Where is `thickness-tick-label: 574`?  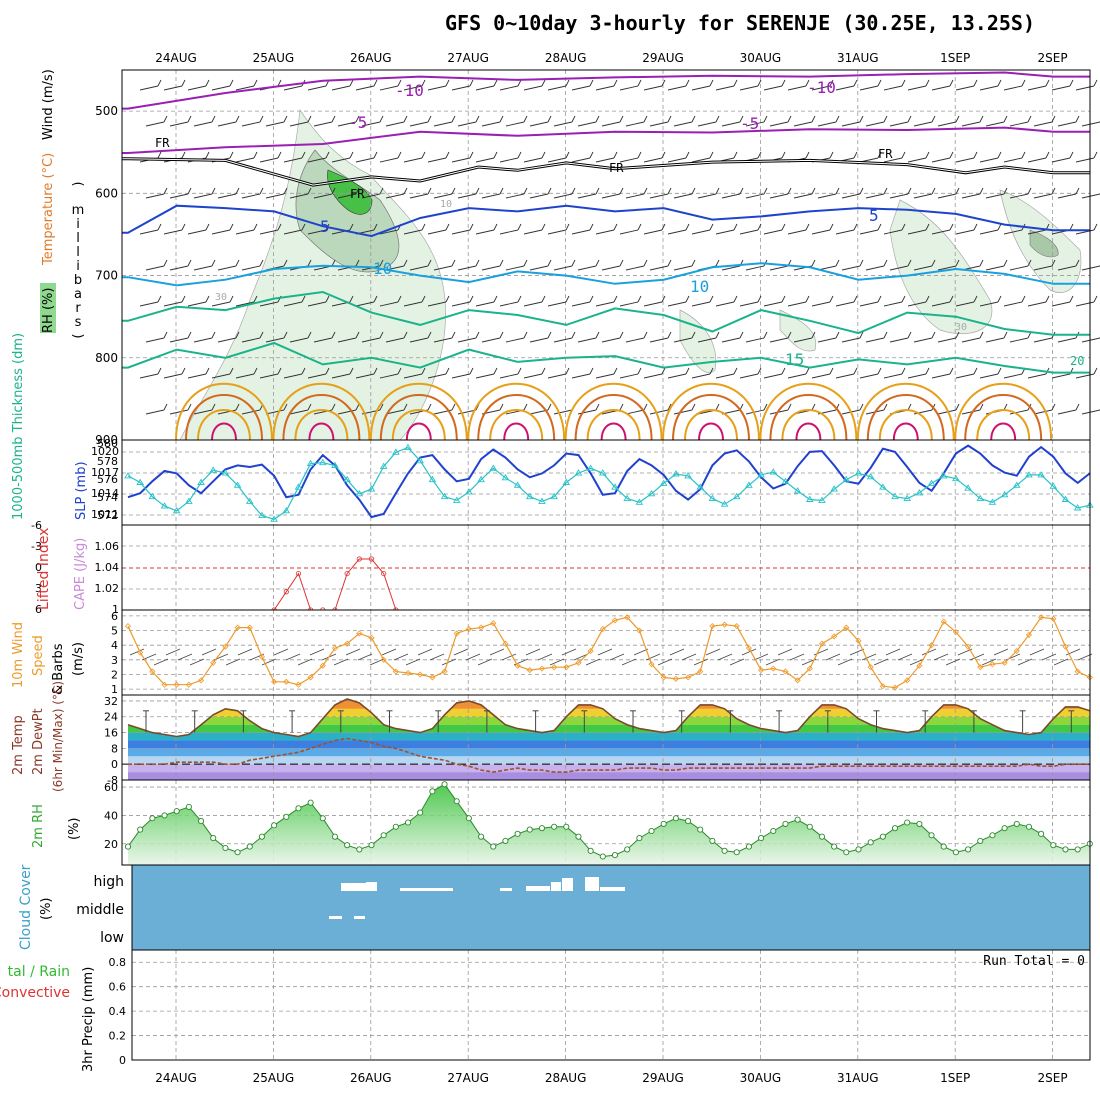
thickness-tick-label: 574 is located at coordinates (107, 497).